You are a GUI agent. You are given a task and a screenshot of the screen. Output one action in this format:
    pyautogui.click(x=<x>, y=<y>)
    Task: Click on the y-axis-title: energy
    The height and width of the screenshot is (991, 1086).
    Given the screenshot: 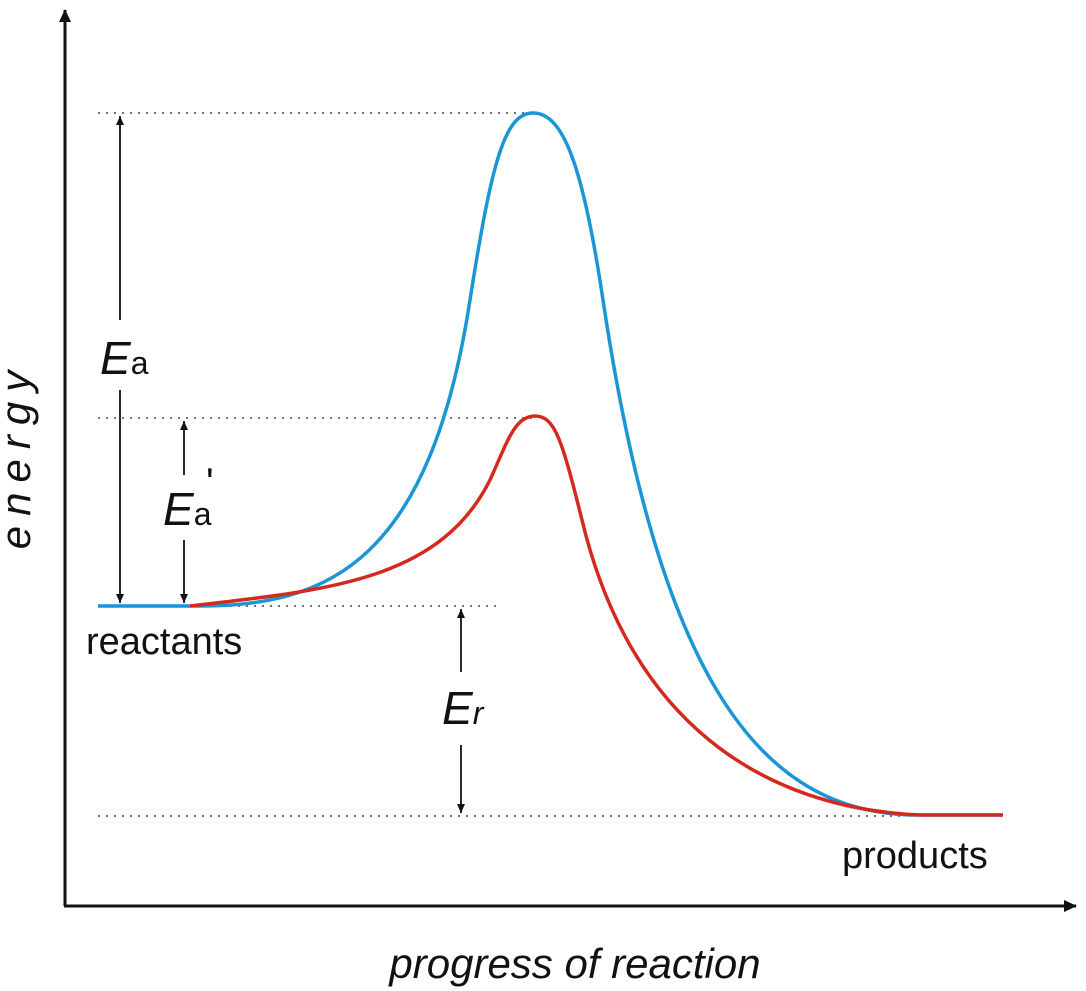 What is the action you would take?
    pyautogui.click(x=19, y=455)
    